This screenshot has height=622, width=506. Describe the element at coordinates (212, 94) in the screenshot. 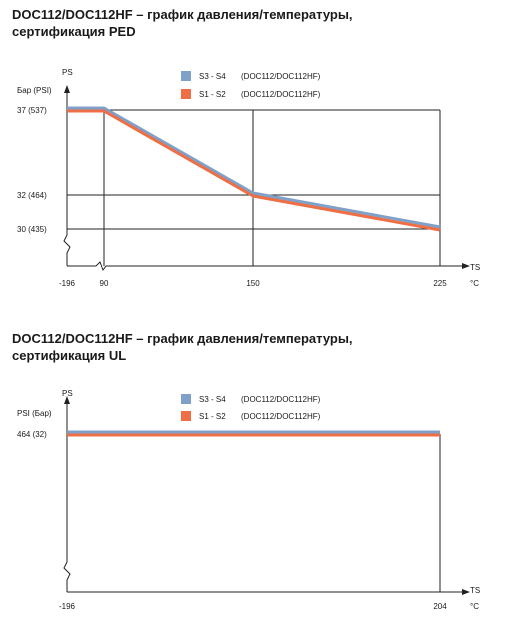

I see `ped-legend-label: S1 - S2` at that location.